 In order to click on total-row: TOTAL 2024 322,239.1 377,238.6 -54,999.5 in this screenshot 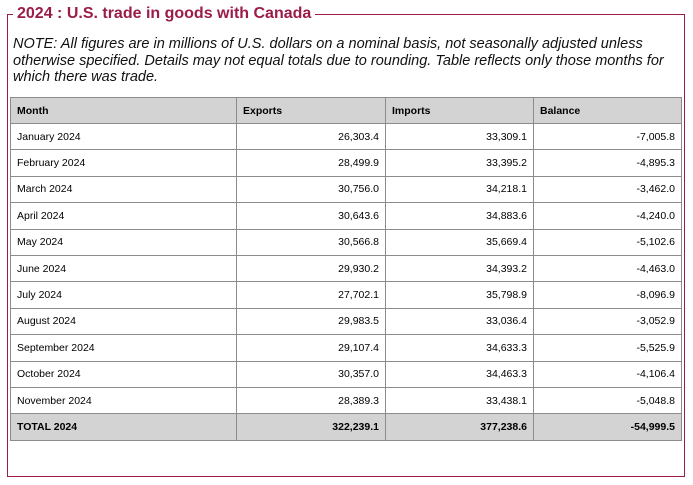, I will do `click(346, 427)`.